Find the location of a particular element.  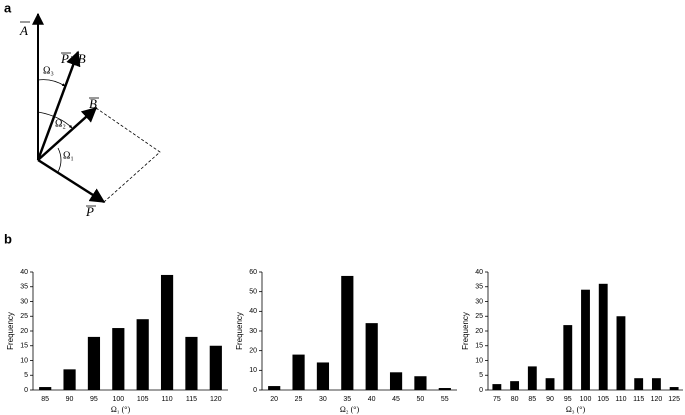

angle-label: Ω₃ is located at coordinates (48, 70).